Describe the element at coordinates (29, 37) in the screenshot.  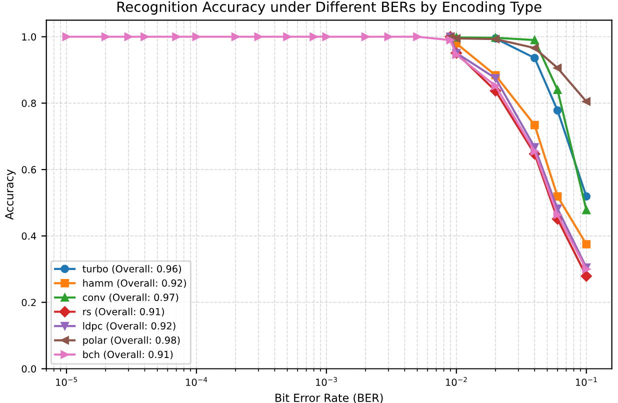
I see `y-tick-label: 1.0` at that location.